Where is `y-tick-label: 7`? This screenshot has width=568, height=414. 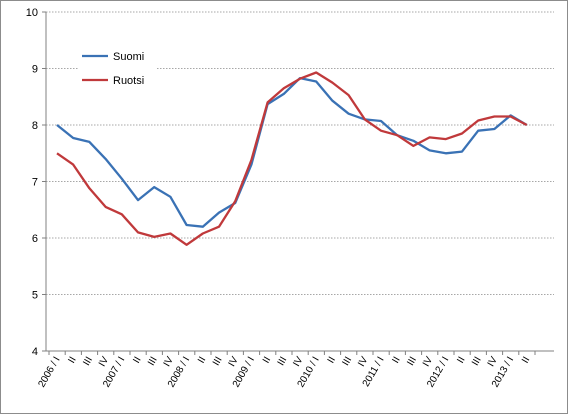
y-tick-label: 7 is located at coordinates (35, 183).